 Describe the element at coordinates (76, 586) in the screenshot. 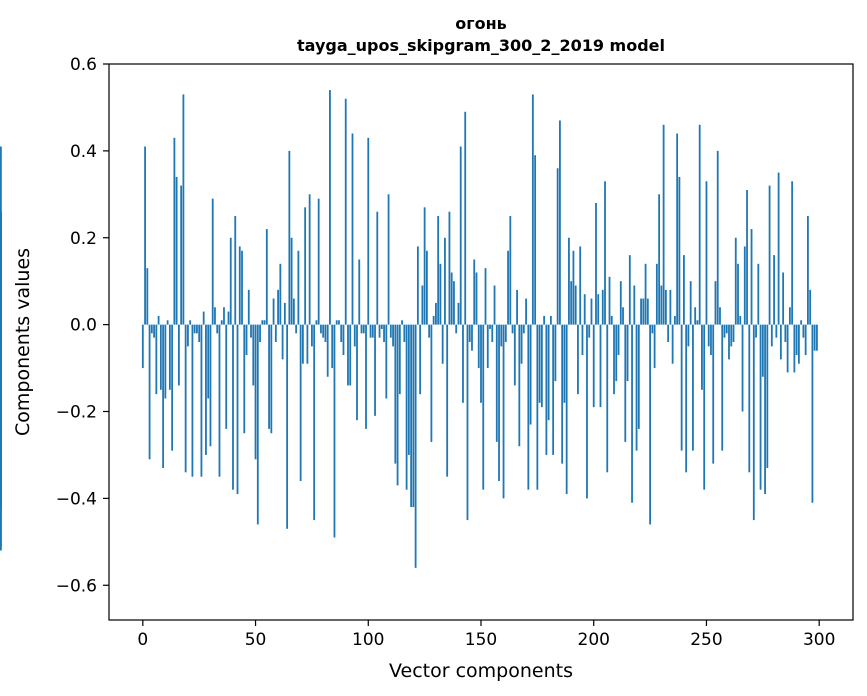

I see `y-tick-label: −0.6` at that location.